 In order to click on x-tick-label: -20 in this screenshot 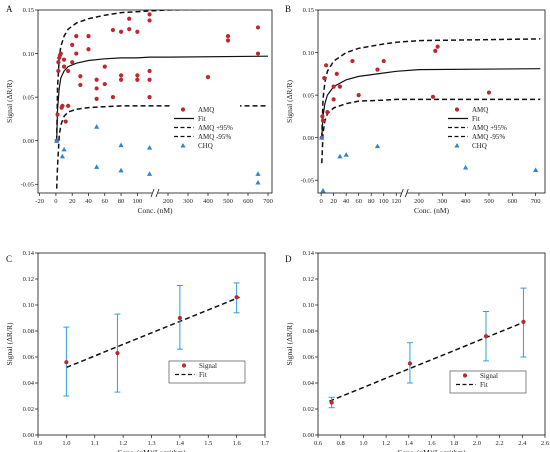, I will do `click(39, 201)`.